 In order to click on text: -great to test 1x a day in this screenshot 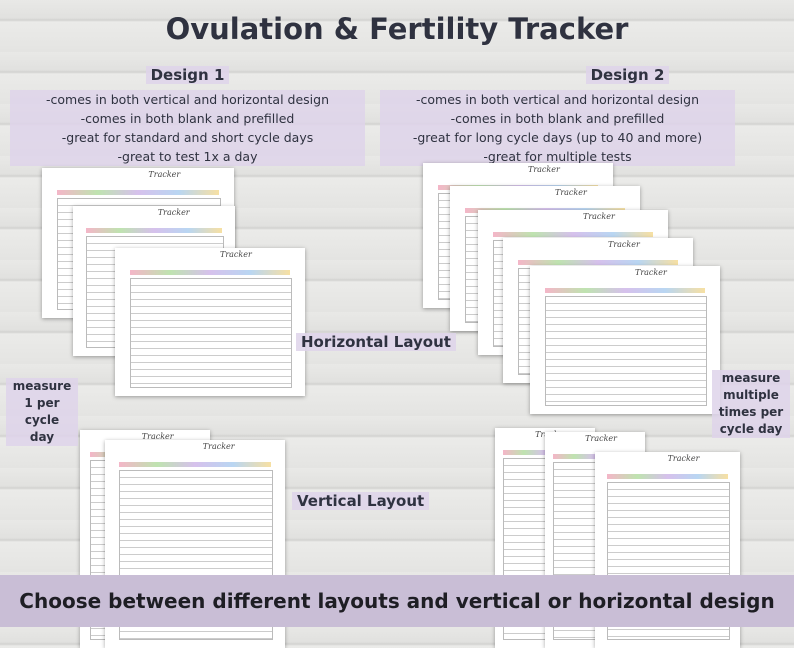, I will do `click(187, 156)`.